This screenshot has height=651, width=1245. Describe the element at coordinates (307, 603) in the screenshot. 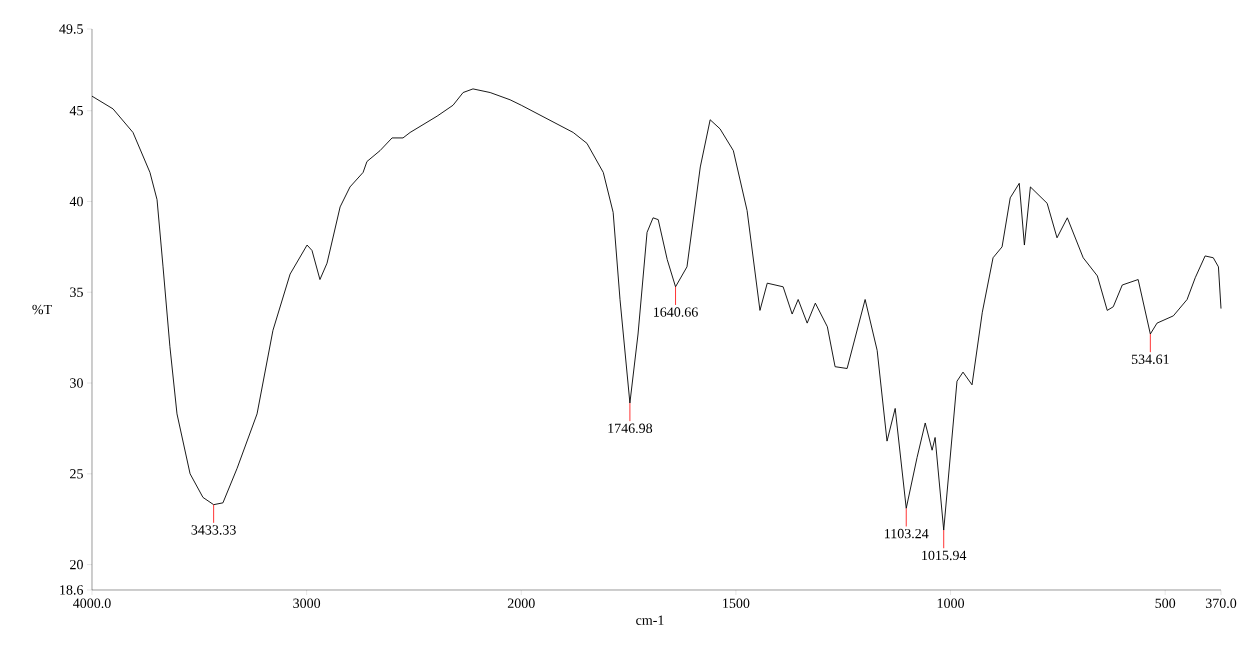

I see `x-tick-label: 3000` at that location.